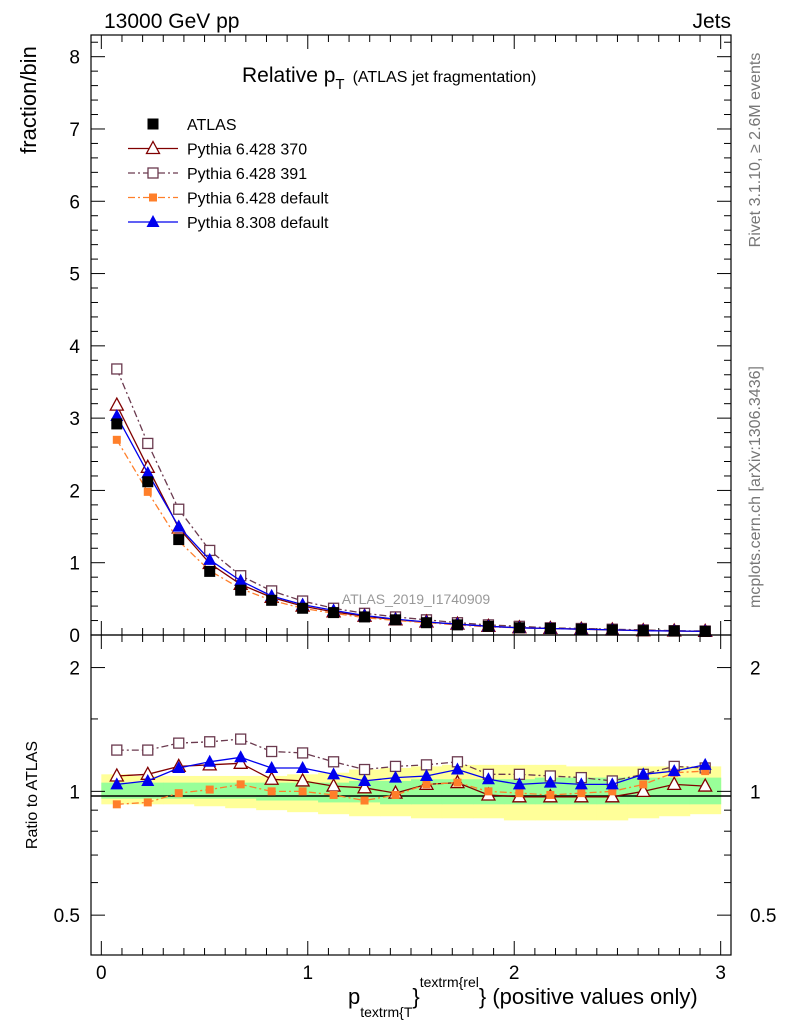 The width and height of the screenshot is (786, 1024). What do you see at coordinates (449, 982) in the screenshot?
I see `x-axis-label-sup: textrm{rel` at bounding box center [449, 982].